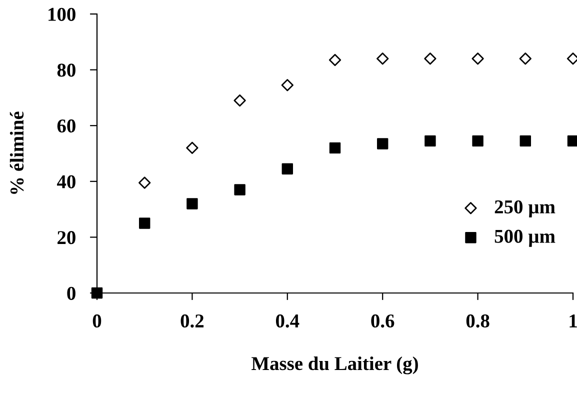 This screenshot has height=402, width=577. I want to click on y-tick-label: 60, so click(66, 126).